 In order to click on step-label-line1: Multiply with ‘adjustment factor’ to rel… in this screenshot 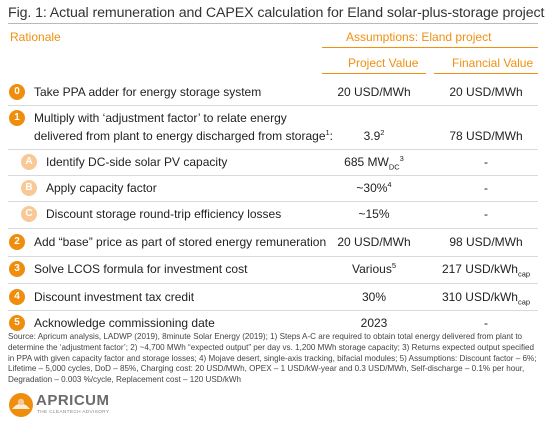, I will do `click(160, 118)`.